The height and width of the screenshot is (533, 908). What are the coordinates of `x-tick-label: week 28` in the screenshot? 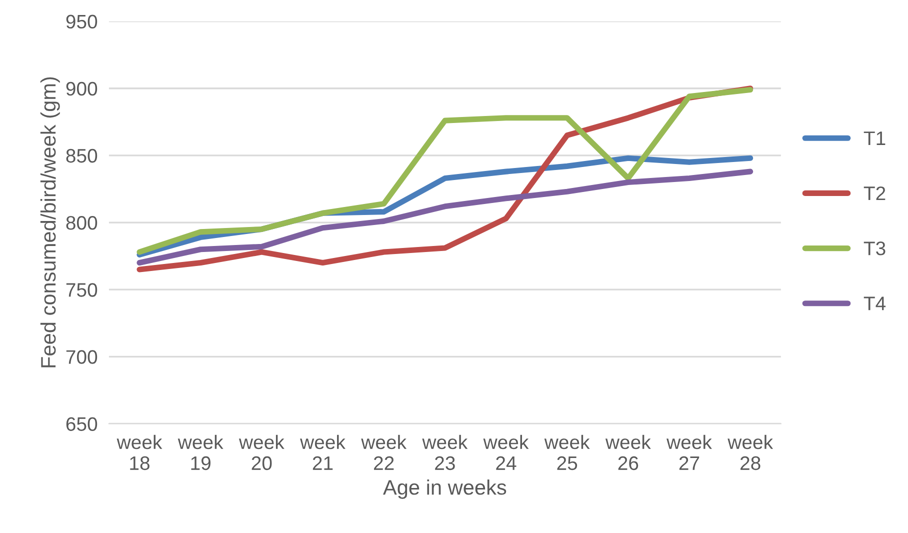 It's located at (751, 452).